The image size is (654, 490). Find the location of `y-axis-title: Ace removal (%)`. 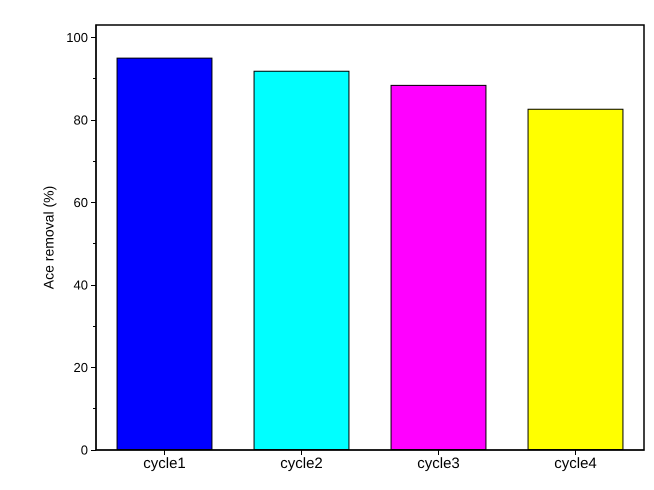

y-axis-title: Ace removal (%) is located at coordinates (48, 238).